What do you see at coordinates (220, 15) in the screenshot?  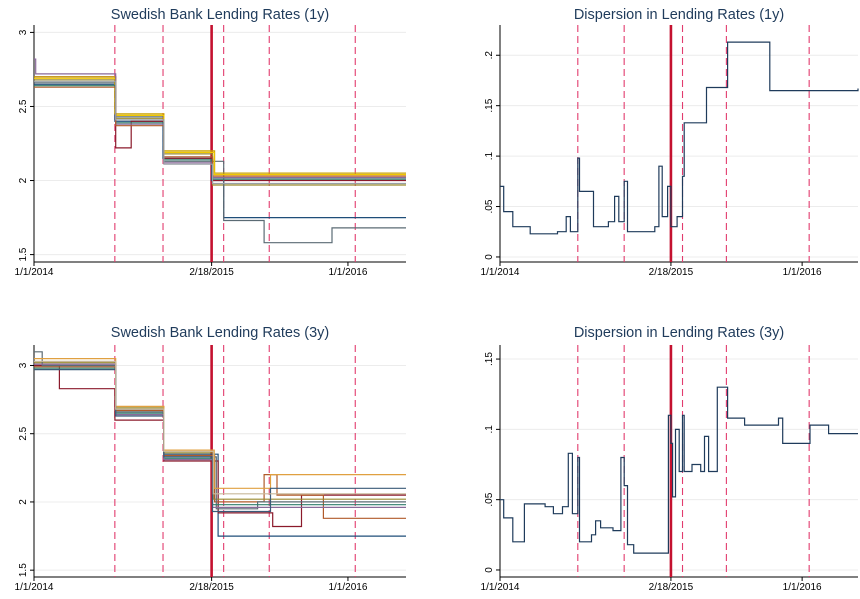 I see `chart-title: Swedish Bank Lending Rates (1y)` at bounding box center [220, 15].